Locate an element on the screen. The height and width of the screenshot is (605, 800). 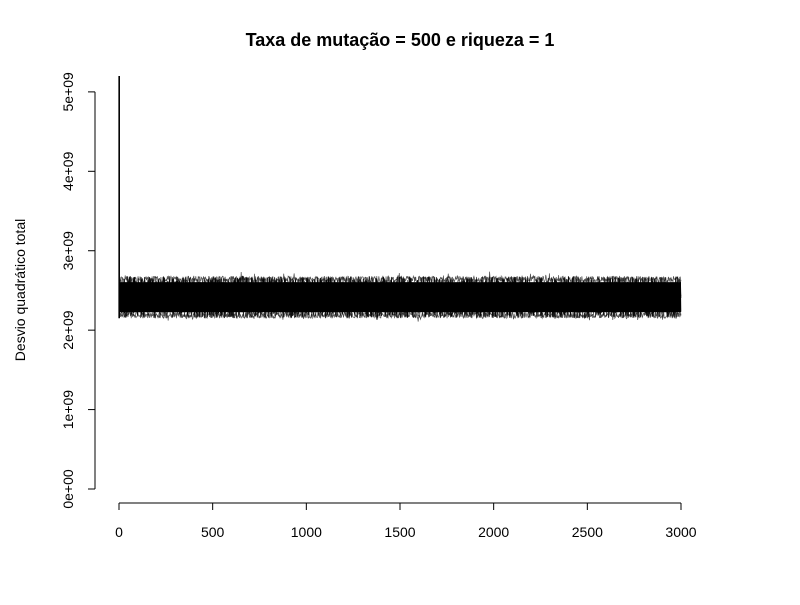
x-tick-label: 2000 is located at coordinates (493, 532).